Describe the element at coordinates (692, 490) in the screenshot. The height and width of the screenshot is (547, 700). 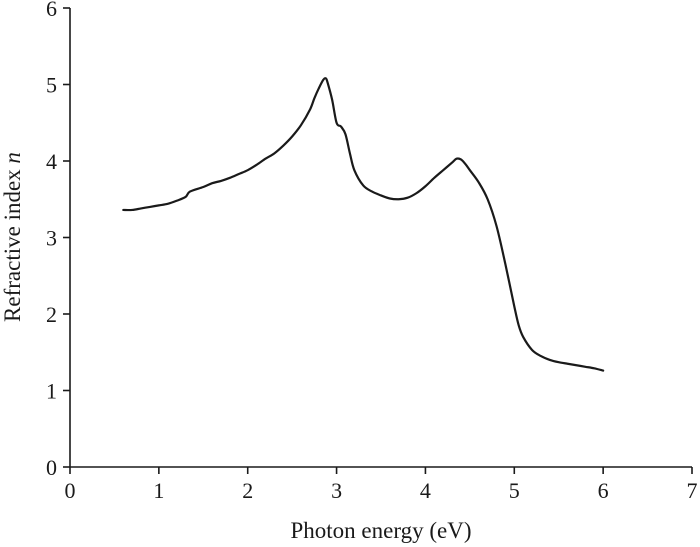
I see `x-tick-label: 7` at that location.